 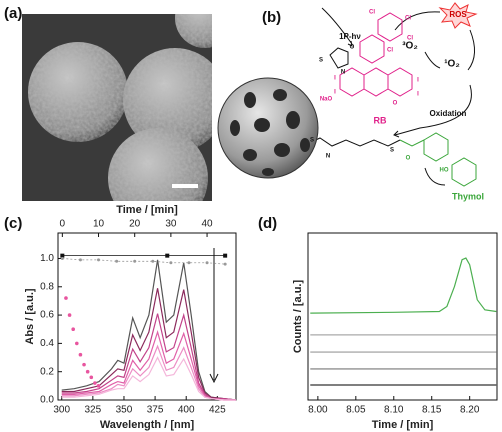 What do you see at coordinates (13, 13) in the screenshot?
I see `panel-label: (a)` at bounding box center [13, 13].